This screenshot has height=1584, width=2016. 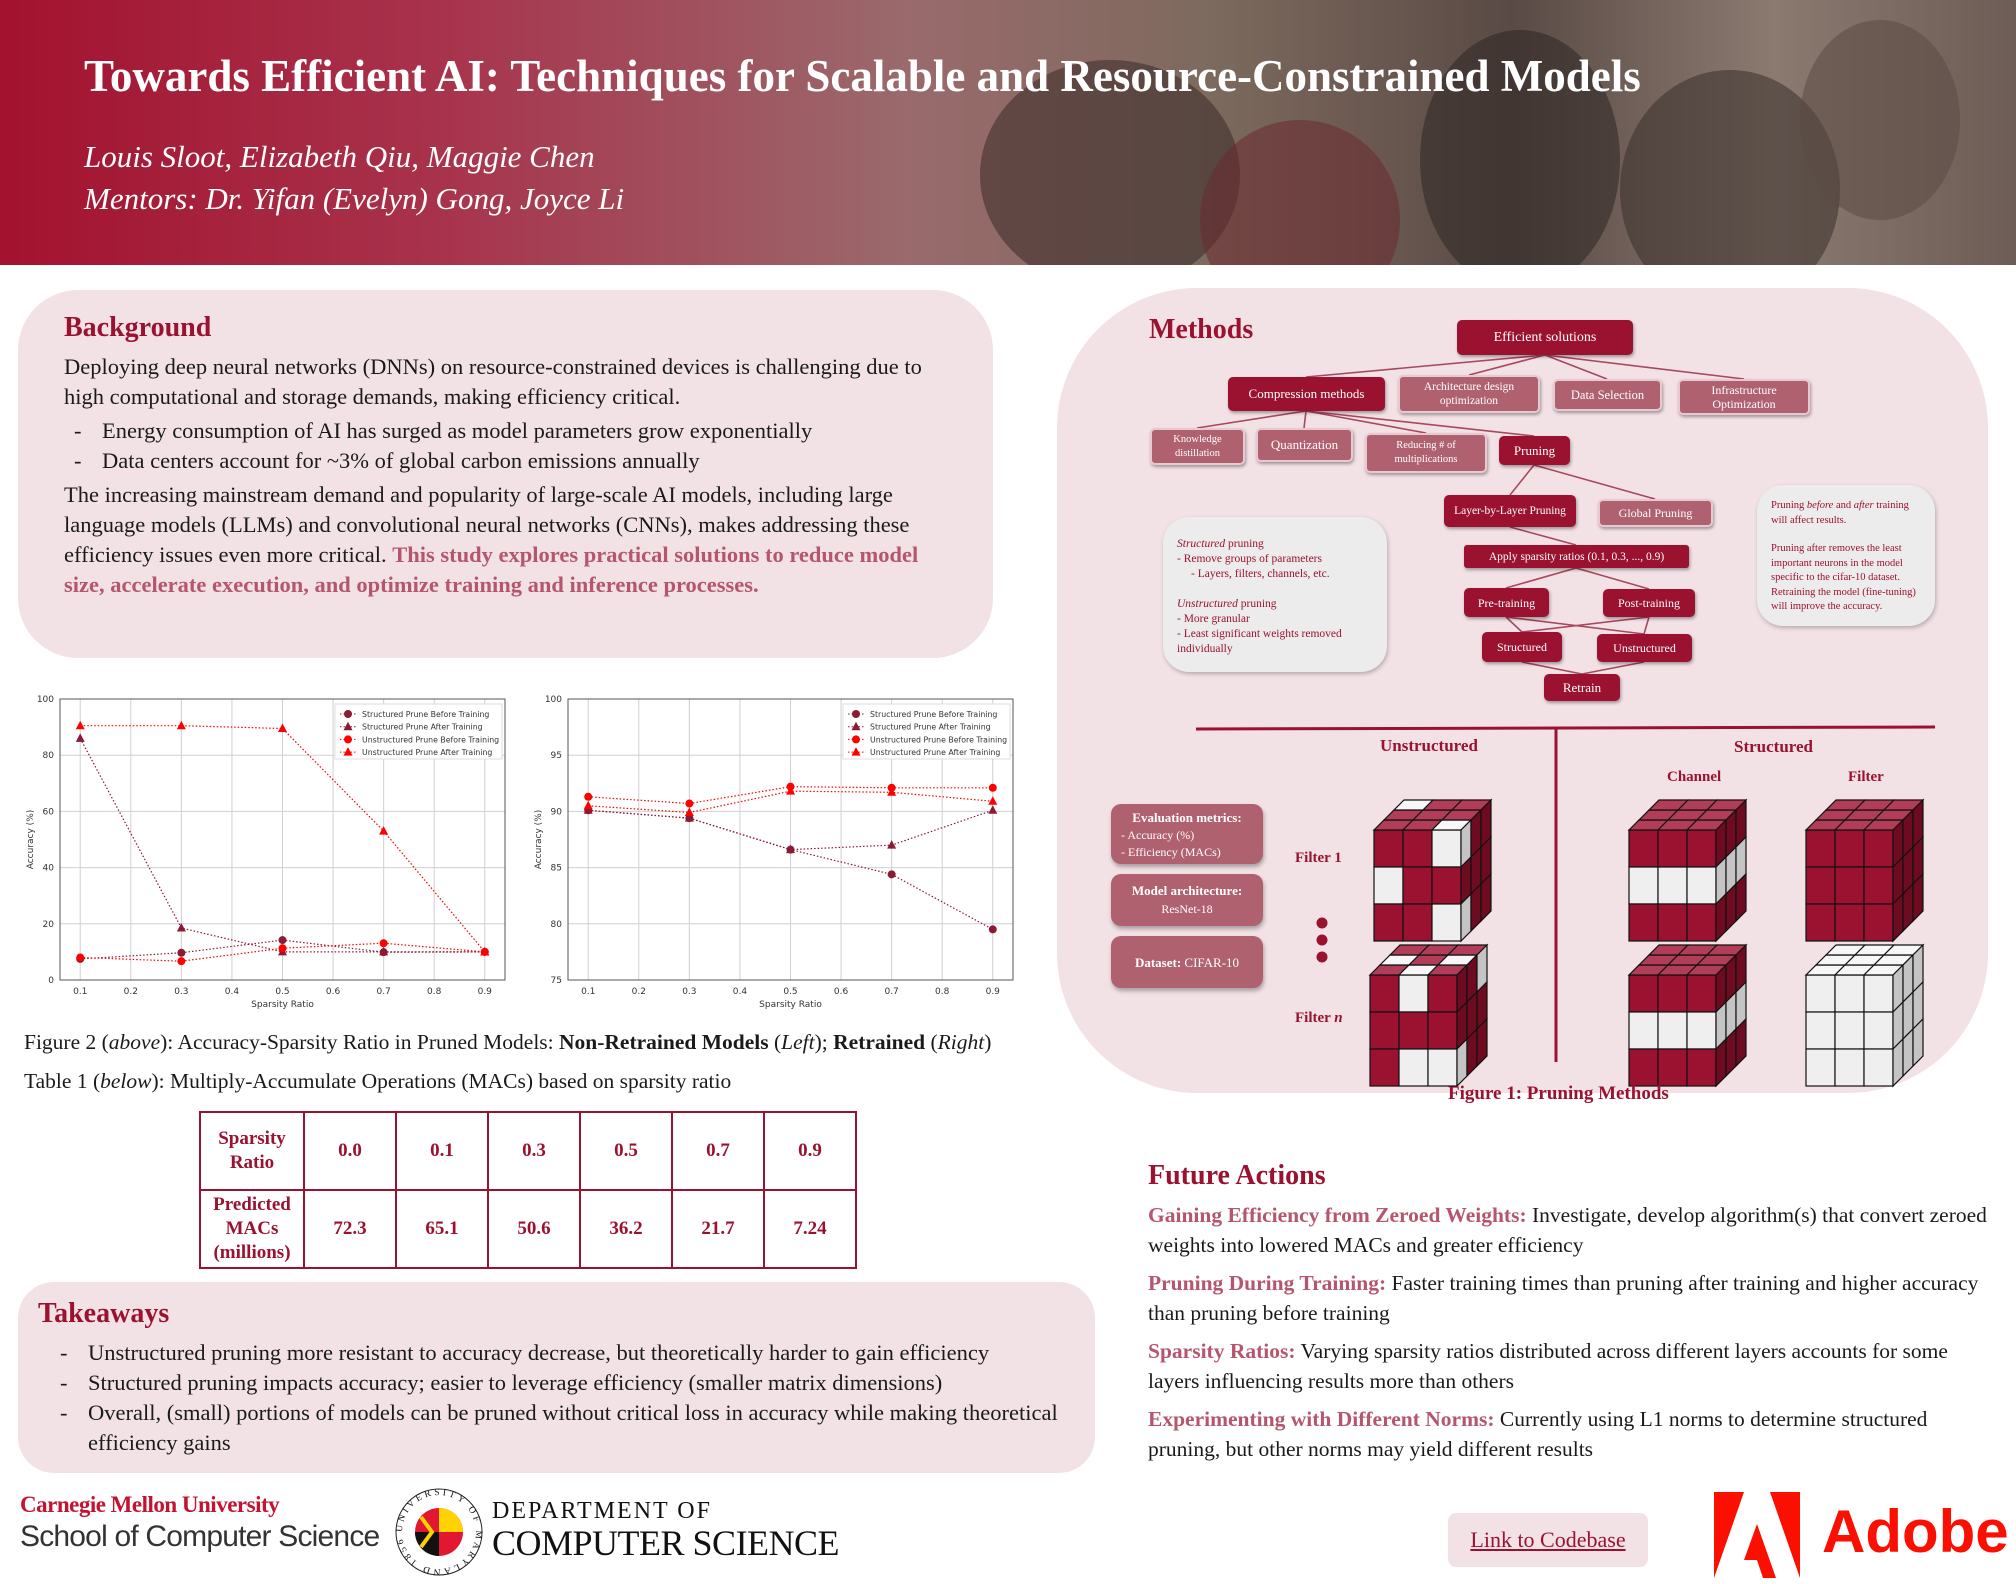 What do you see at coordinates (282, 1005) in the screenshot?
I see `x-axis-label: Sparsity Ratio` at bounding box center [282, 1005].